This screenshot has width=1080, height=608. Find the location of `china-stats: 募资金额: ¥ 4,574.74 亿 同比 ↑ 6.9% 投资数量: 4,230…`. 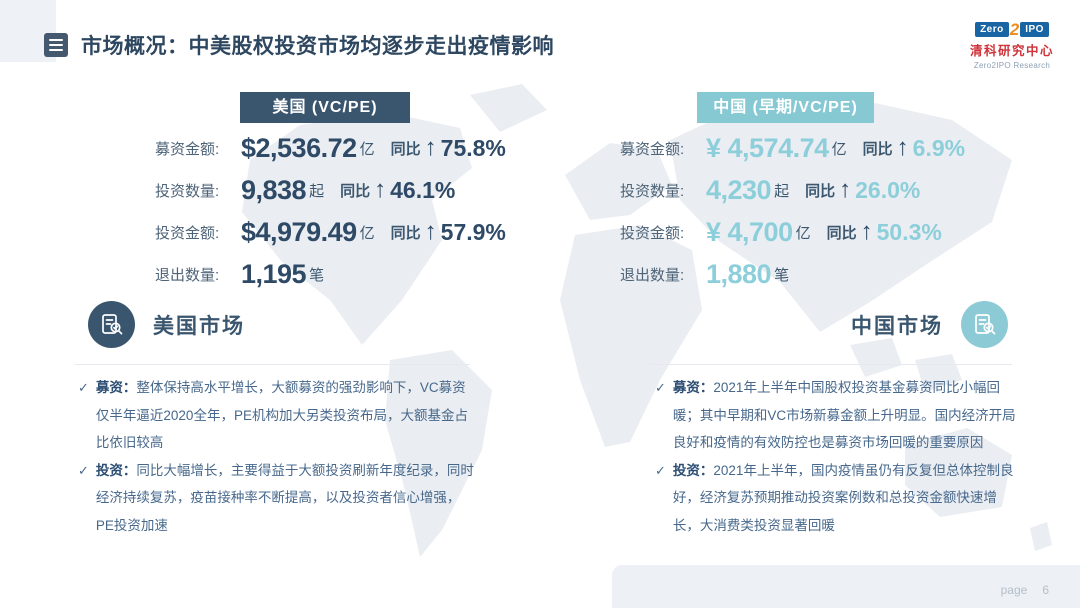

china-stats: 募资金额: ¥ 4,574.74 亿 同比 ↑ 6.9% 投资数量: 4,230… is located at coordinates (792, 211).